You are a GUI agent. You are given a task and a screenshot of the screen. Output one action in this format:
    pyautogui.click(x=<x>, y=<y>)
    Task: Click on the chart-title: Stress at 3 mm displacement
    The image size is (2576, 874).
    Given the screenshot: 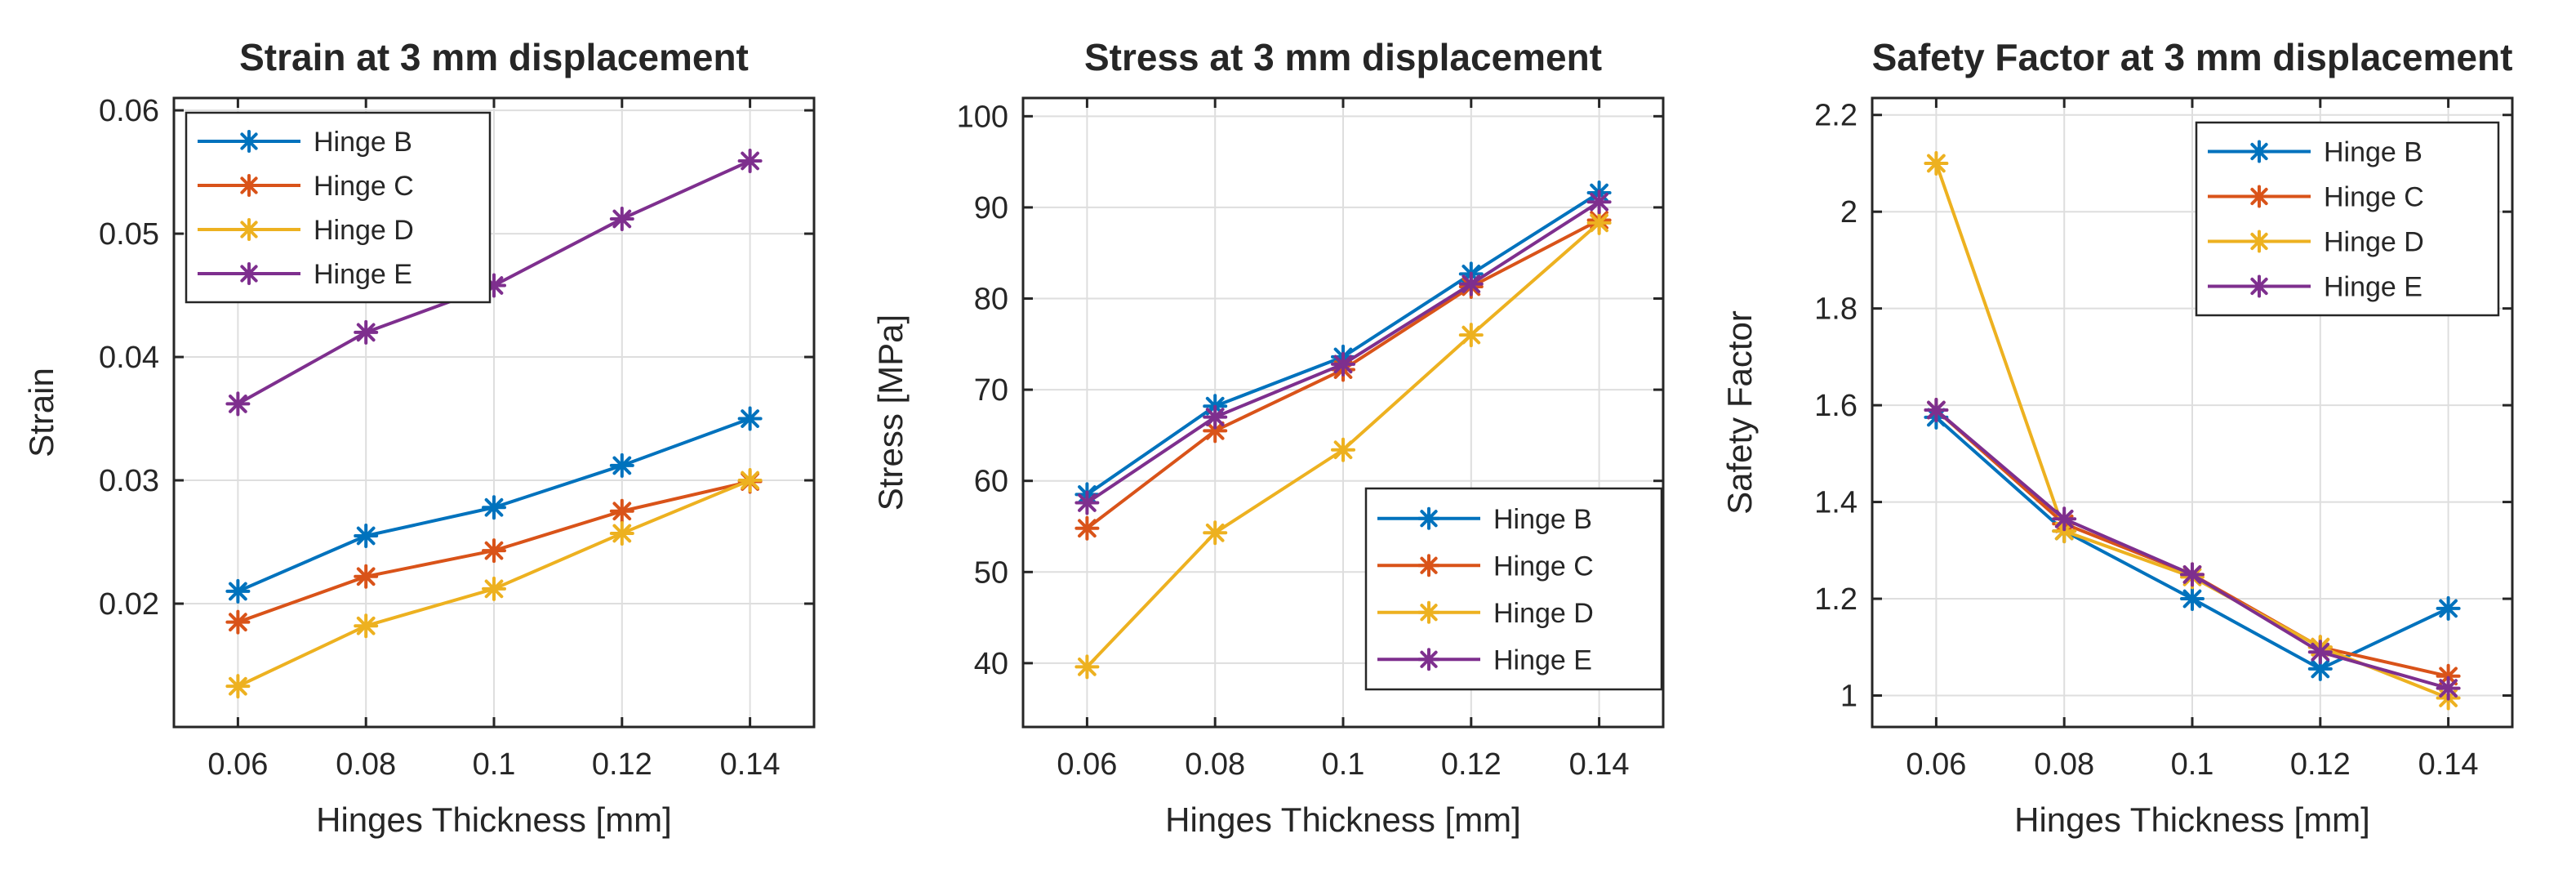 What is the action you would take?
    pyautogui.click(x=1343, y=57)
    